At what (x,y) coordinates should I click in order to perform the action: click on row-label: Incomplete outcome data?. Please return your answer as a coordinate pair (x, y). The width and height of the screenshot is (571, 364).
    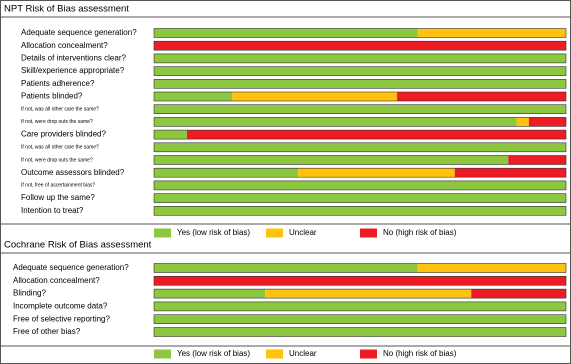
    Looking at the image, I should click on (60, 306).